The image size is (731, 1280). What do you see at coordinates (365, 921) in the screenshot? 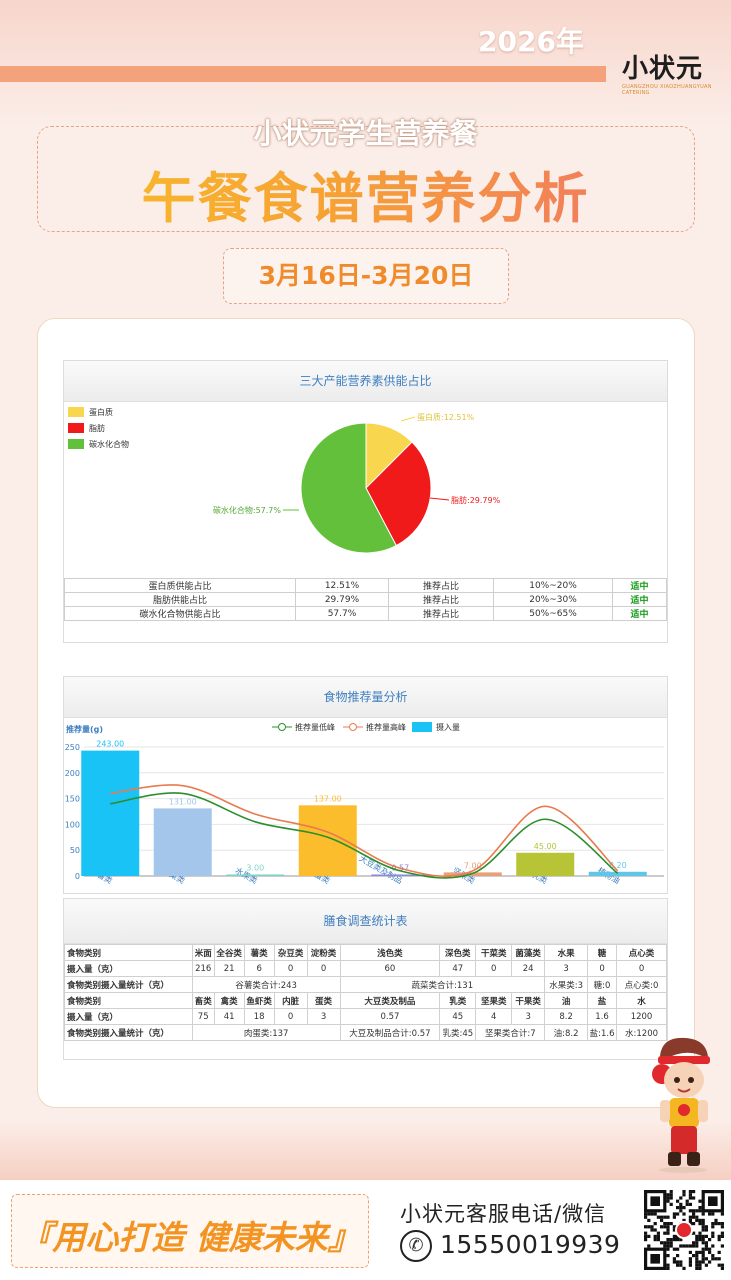
I see `stat-panel-title: 膳食调查统计表` at bounding box center [365, 921].